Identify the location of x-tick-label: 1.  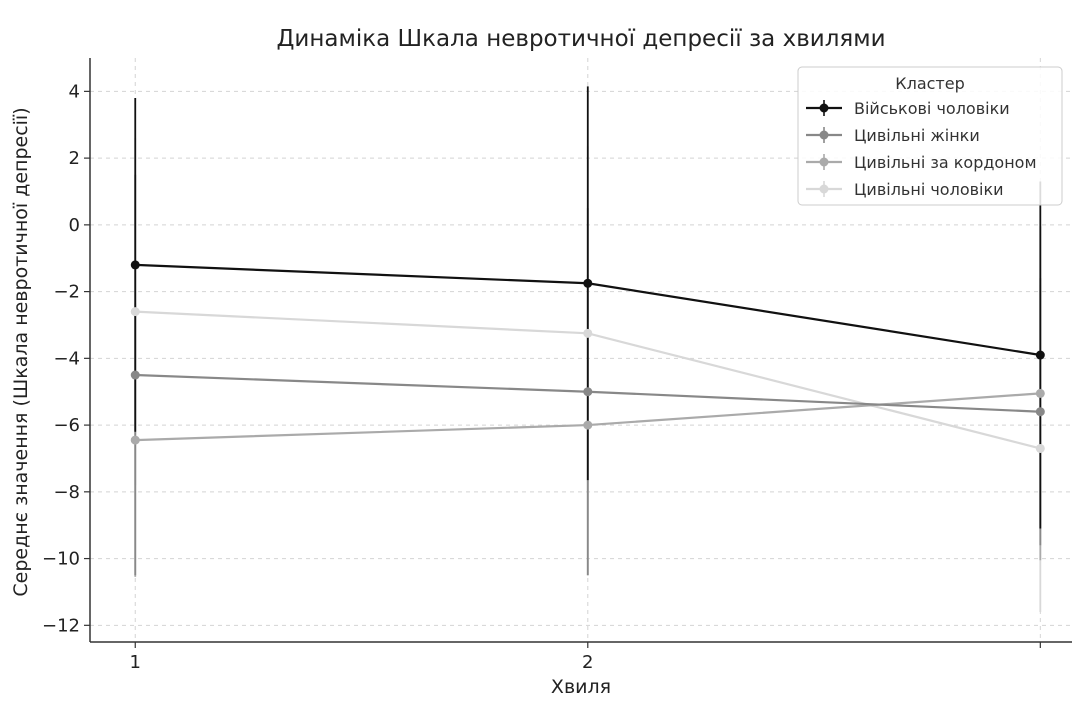
(135, 662).